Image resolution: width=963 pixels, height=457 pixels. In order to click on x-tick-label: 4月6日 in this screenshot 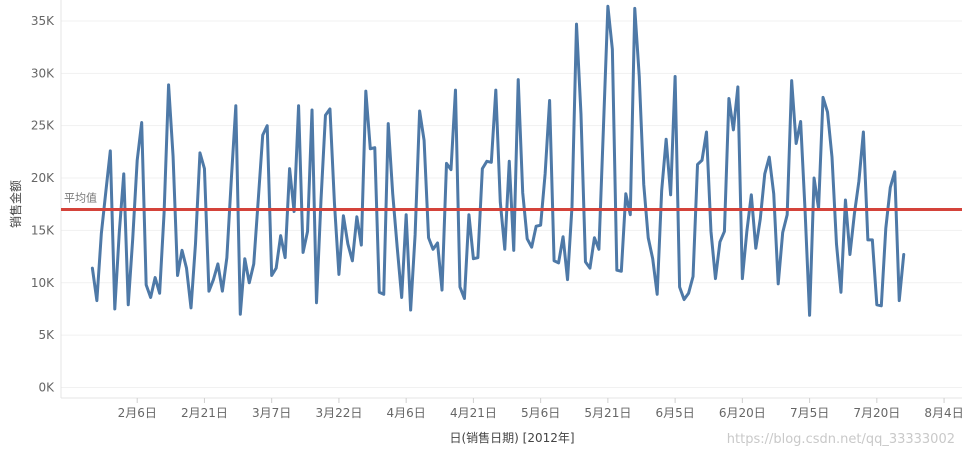, I will do `click(406, 413)`.